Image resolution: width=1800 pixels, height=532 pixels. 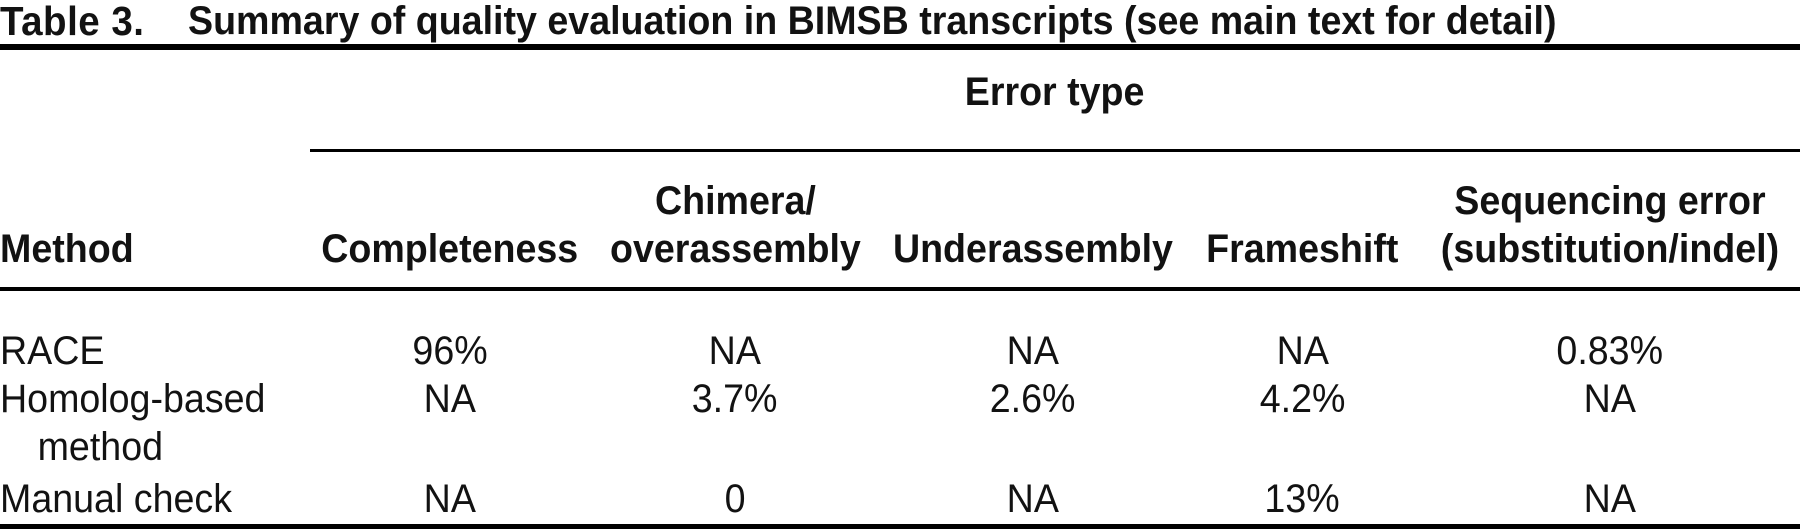 I want to click on race-chimera-cell: NA, so click(x=735, y=333).